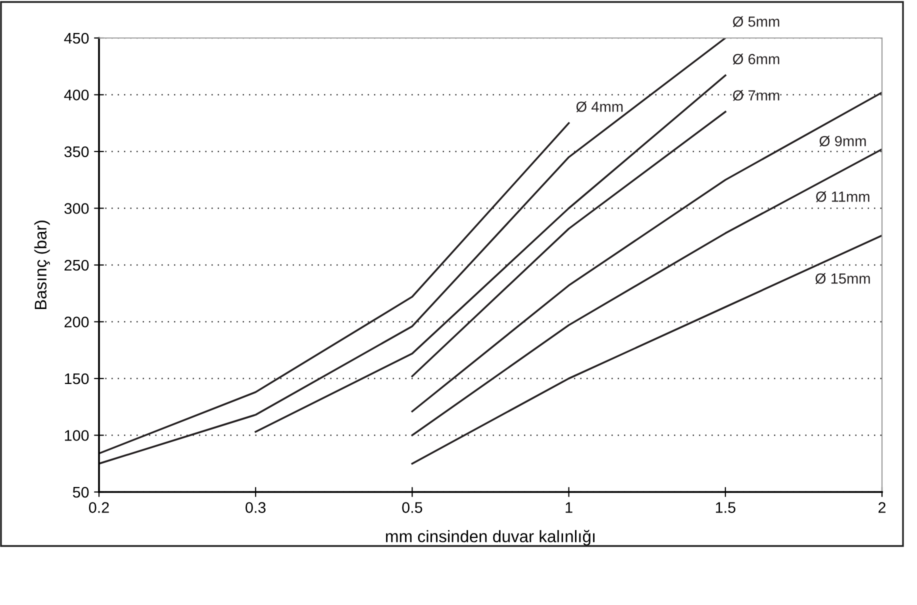 The height and width of the screenshot is (605, 917). I want to click on y-tick-label: 100, so click(76, 435).